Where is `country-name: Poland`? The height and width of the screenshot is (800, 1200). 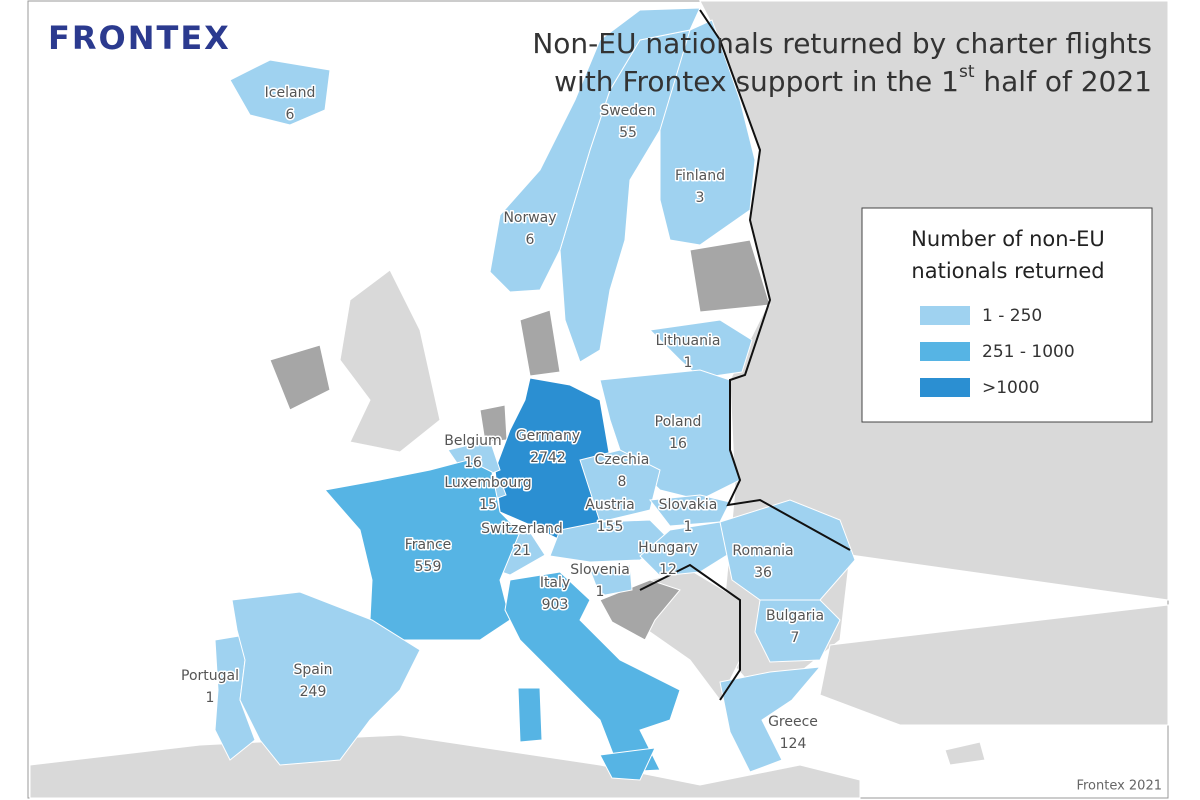 country-name: Poland is located at coordinates (678, 422).